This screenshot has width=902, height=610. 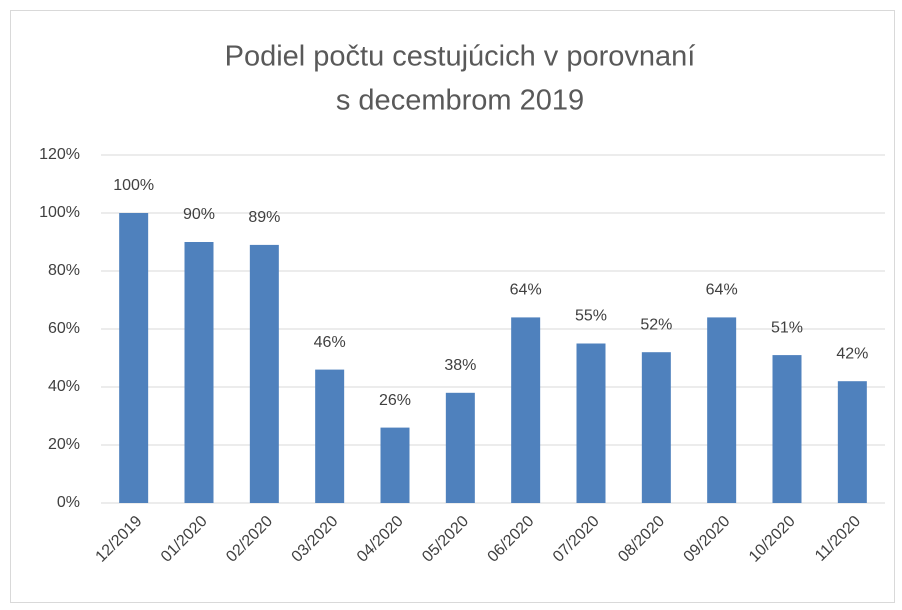 I want to click on y-tick-label: 100%, so click(x=59, y=212).